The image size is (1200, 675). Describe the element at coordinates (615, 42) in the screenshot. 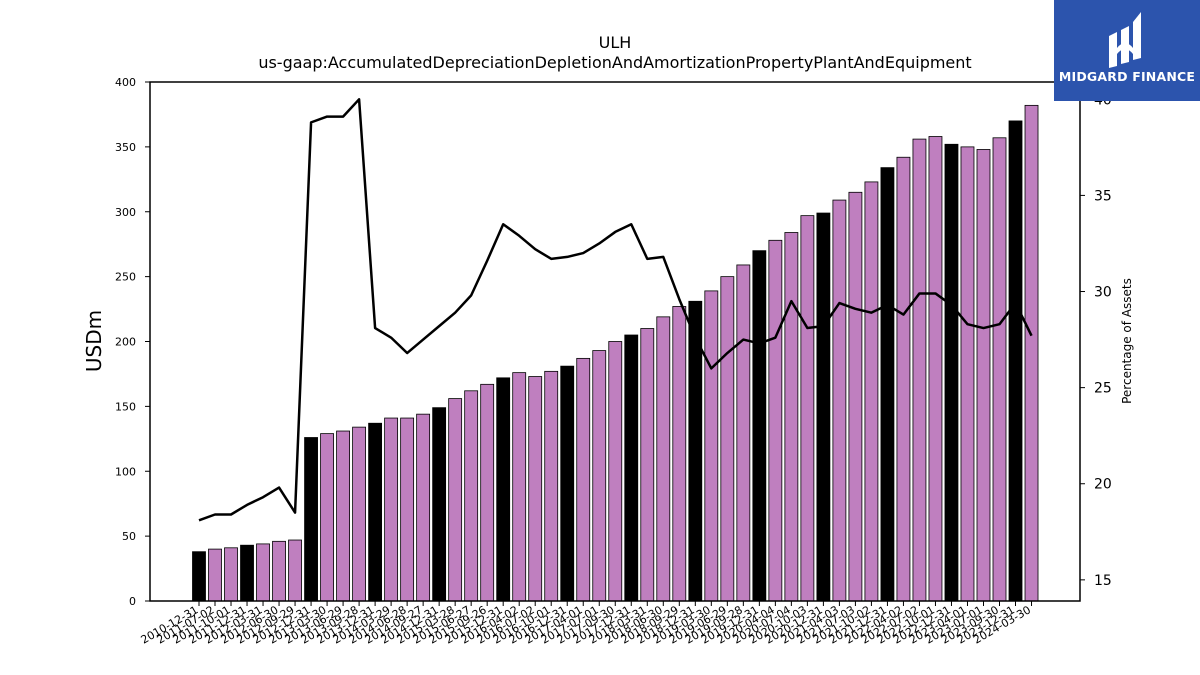

I see `chart-title: ULH` at that location.